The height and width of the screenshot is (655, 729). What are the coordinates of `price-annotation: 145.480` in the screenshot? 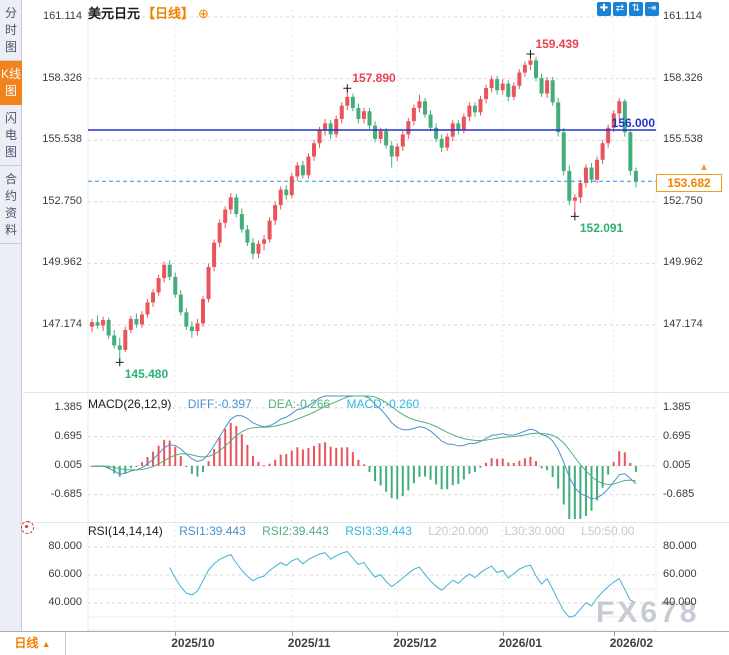 It's located at (146, 374).